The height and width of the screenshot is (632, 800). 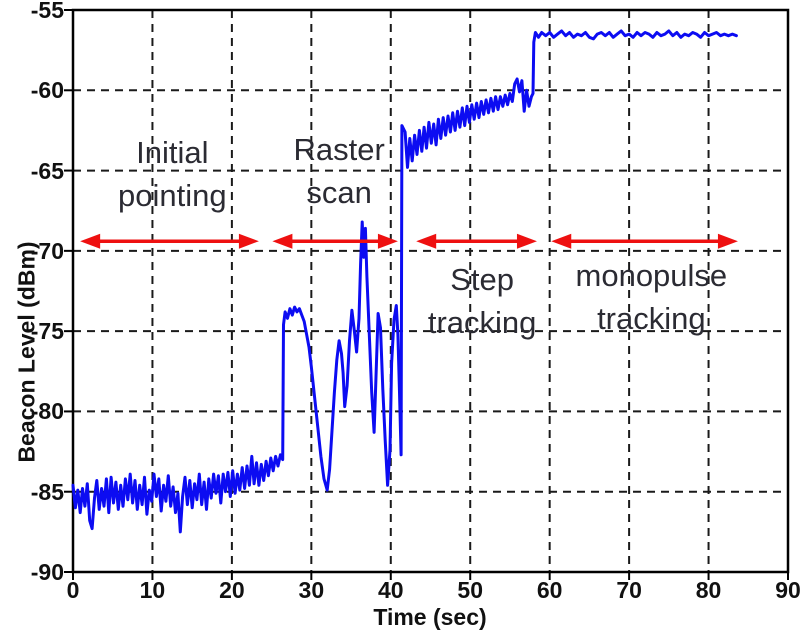 I want to click on x-tick-label: 20, so click(x=232, y=590).